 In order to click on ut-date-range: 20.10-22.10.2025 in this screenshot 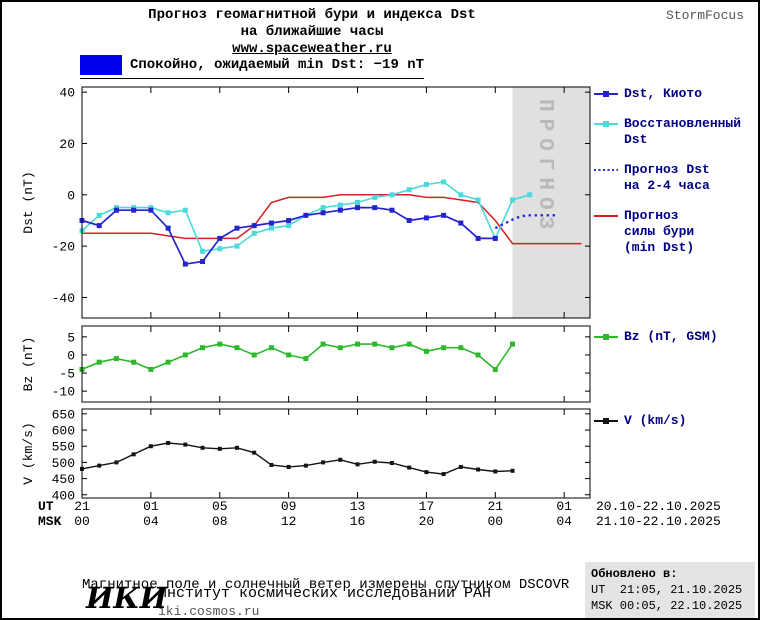, I will do `click(658, 506)`.